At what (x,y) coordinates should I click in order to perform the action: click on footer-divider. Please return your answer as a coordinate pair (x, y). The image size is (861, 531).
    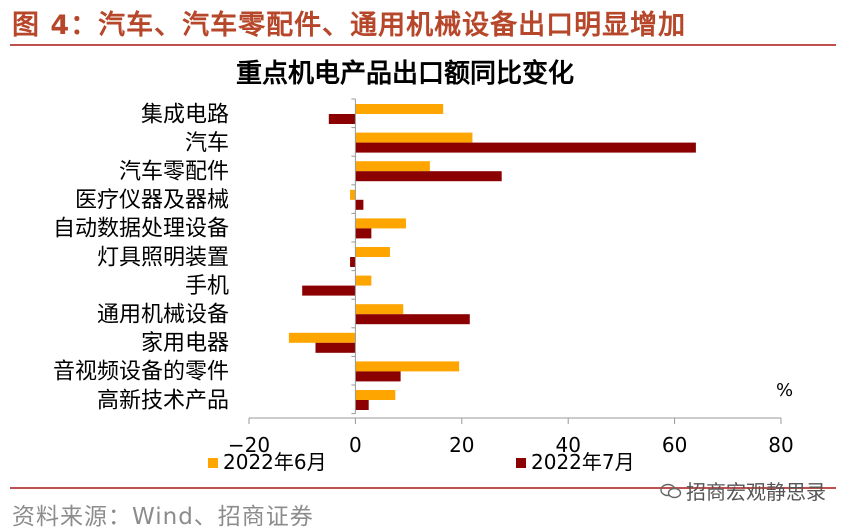
    Looking at the image, I should click on (423, 488).